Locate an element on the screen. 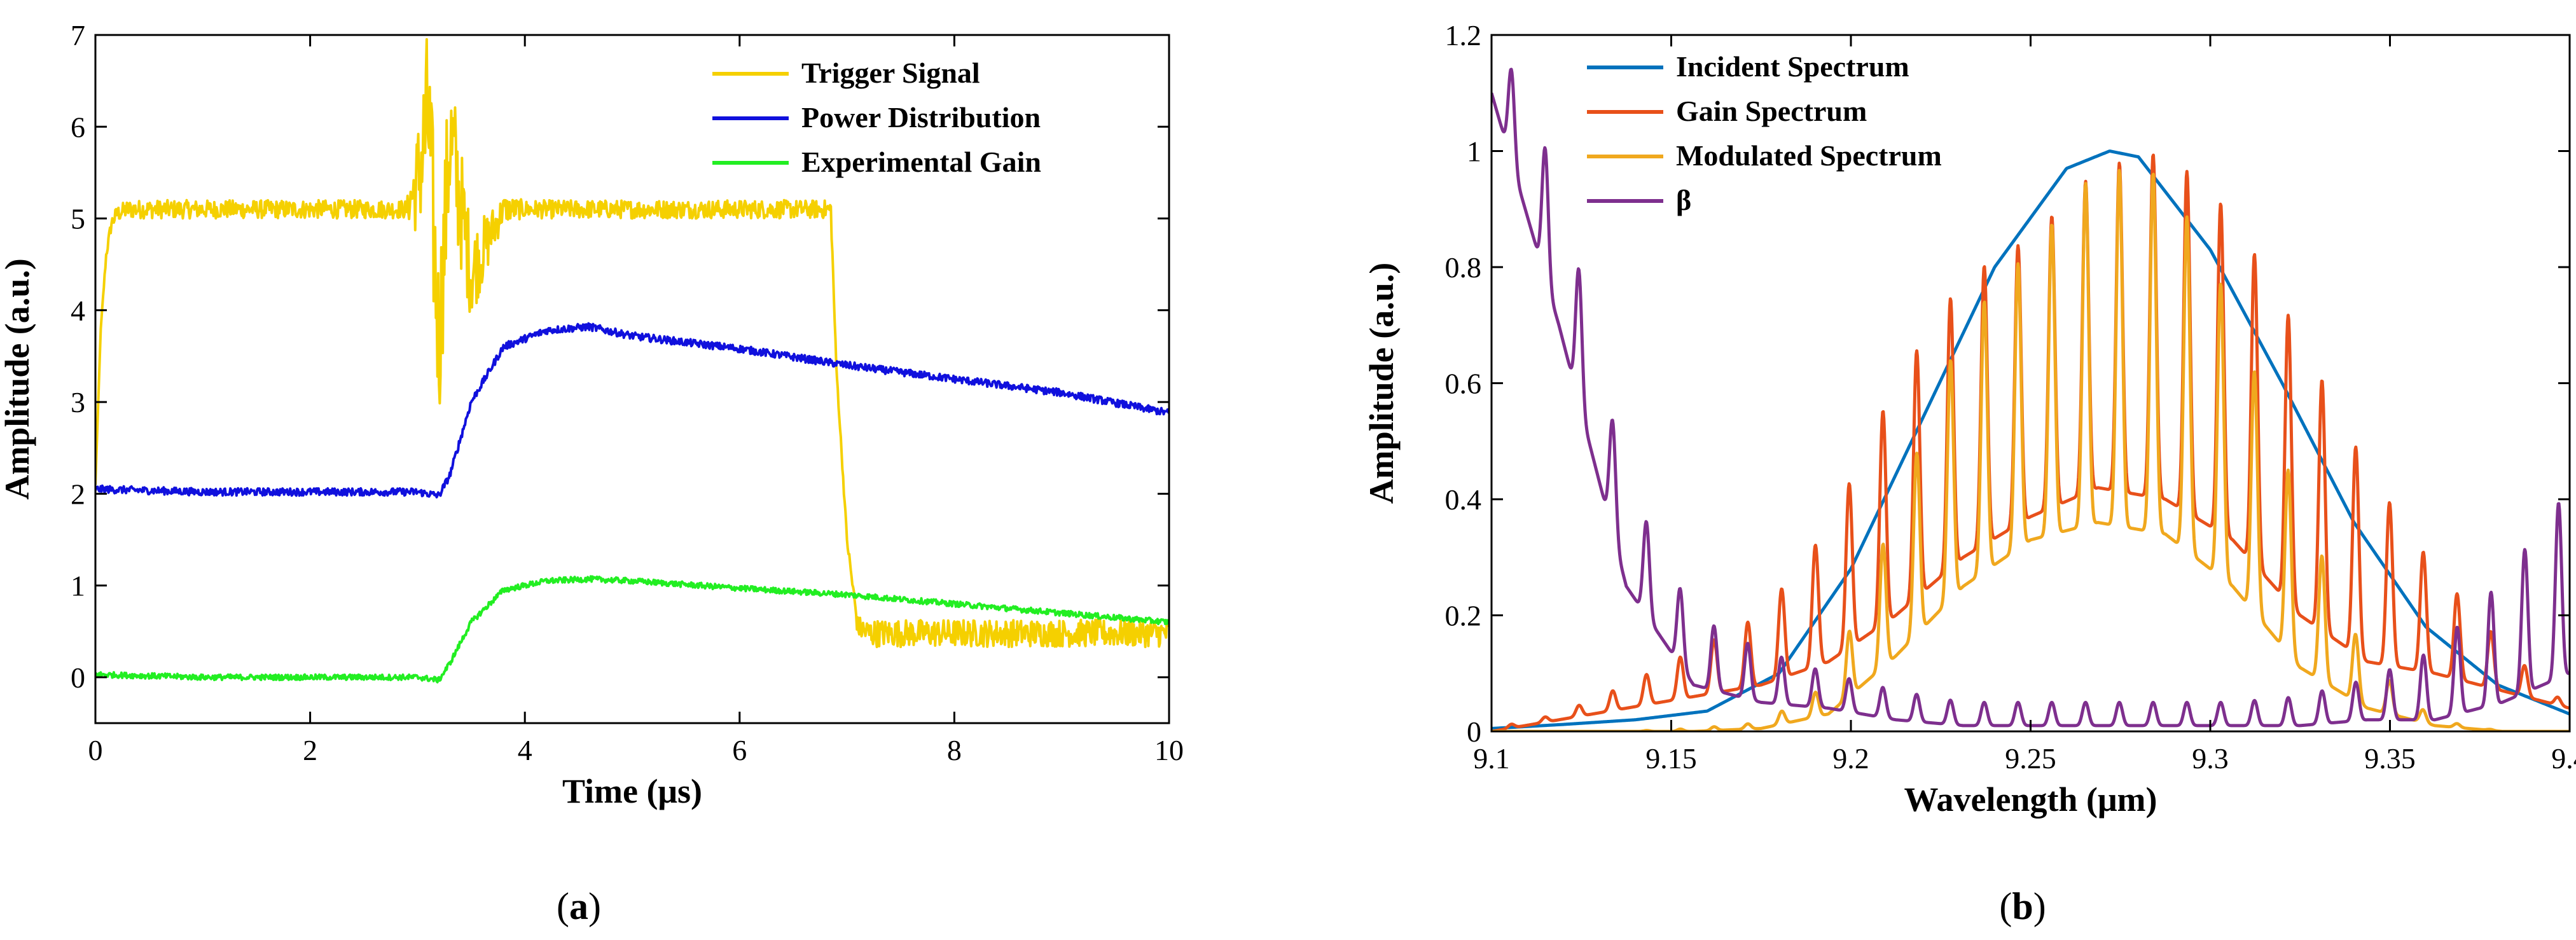 The image size is (2576, 940). panel-caption: (a) is located at coordinates (579, 906).